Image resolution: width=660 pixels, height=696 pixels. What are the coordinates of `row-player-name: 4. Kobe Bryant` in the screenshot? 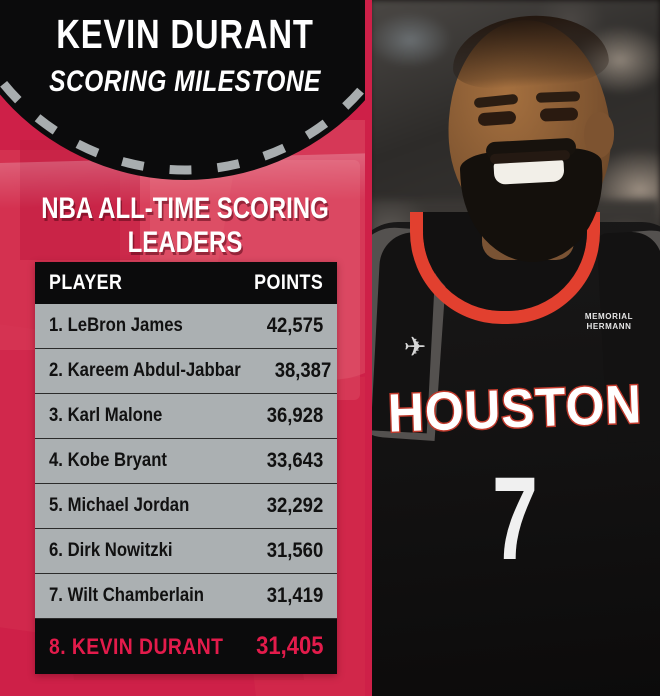 It's located at (108, 460).